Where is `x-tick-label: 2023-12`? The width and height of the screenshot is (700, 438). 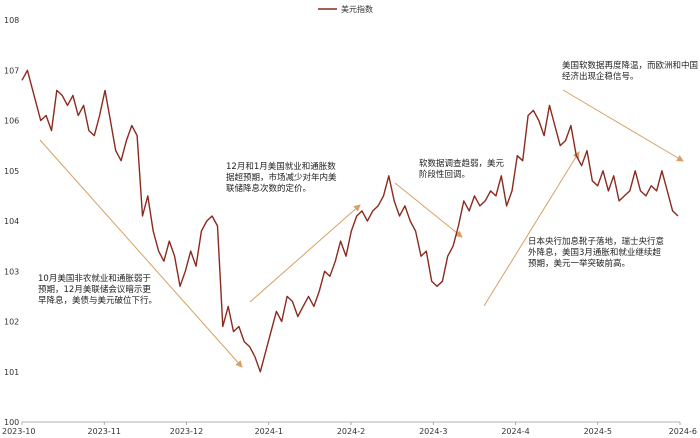
x-tick-label: 2023-12 is located at coordinates (186, 431).